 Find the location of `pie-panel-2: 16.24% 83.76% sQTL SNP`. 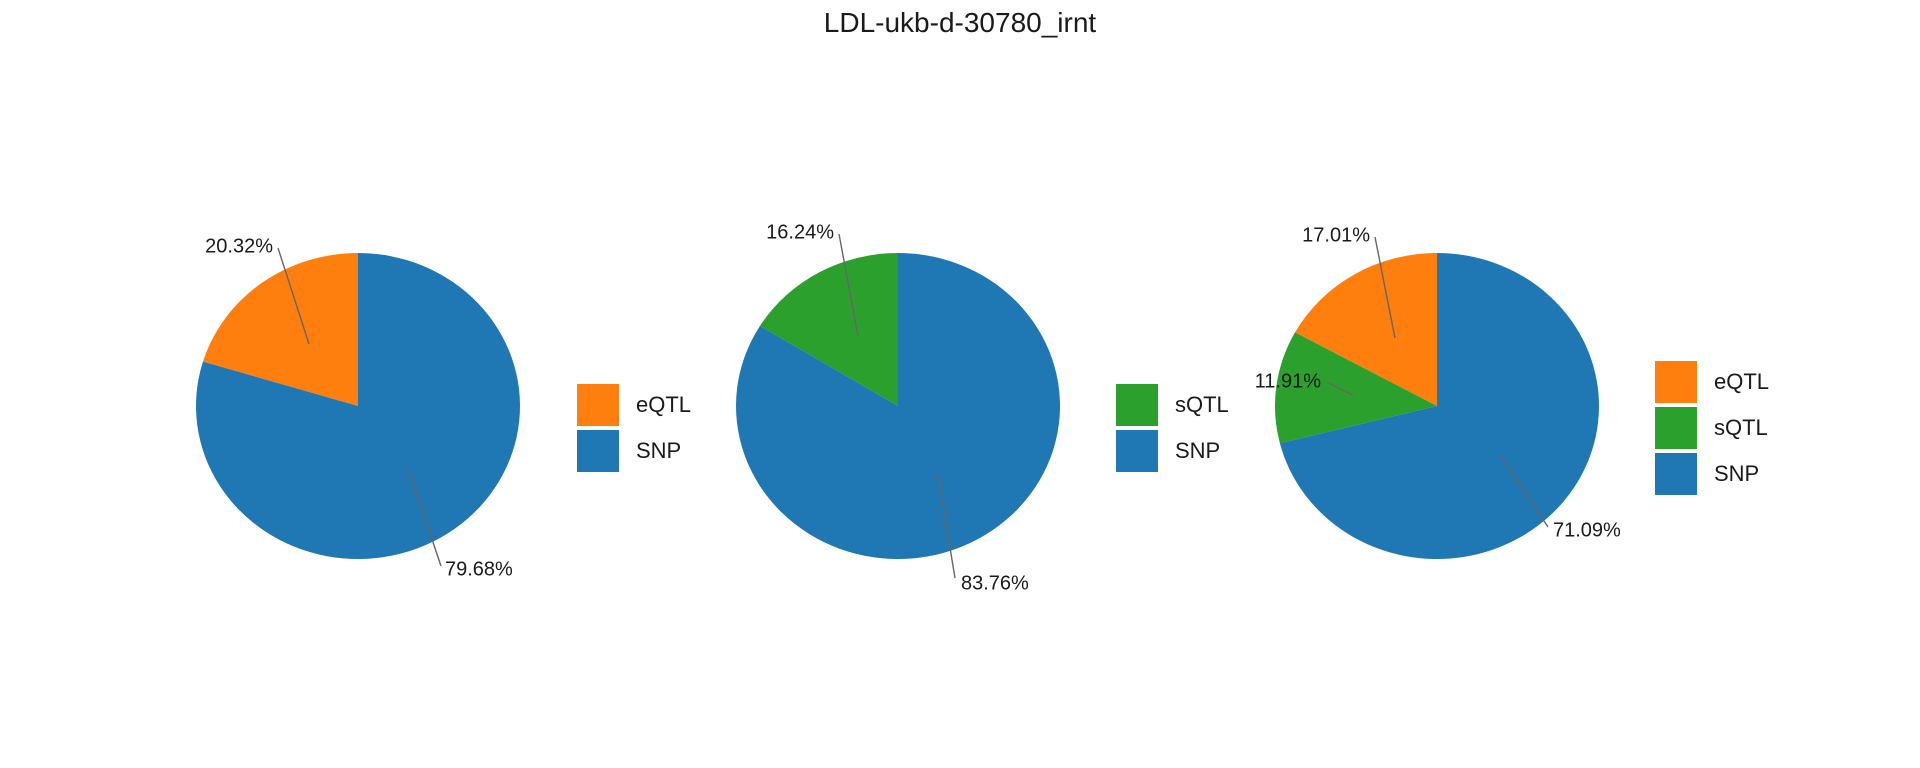

pie-panel-2: 16.24% 83.76% sQTL SNP is located at coordinates (982, 407).